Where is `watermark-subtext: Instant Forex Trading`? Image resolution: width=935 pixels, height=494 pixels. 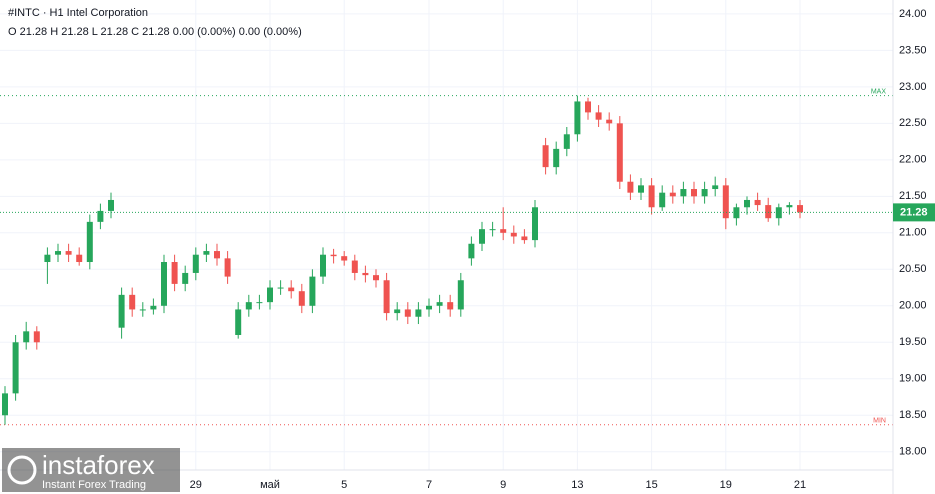 watermark-subtext: Instant Forex Trading is located at coordinates (94, 485).